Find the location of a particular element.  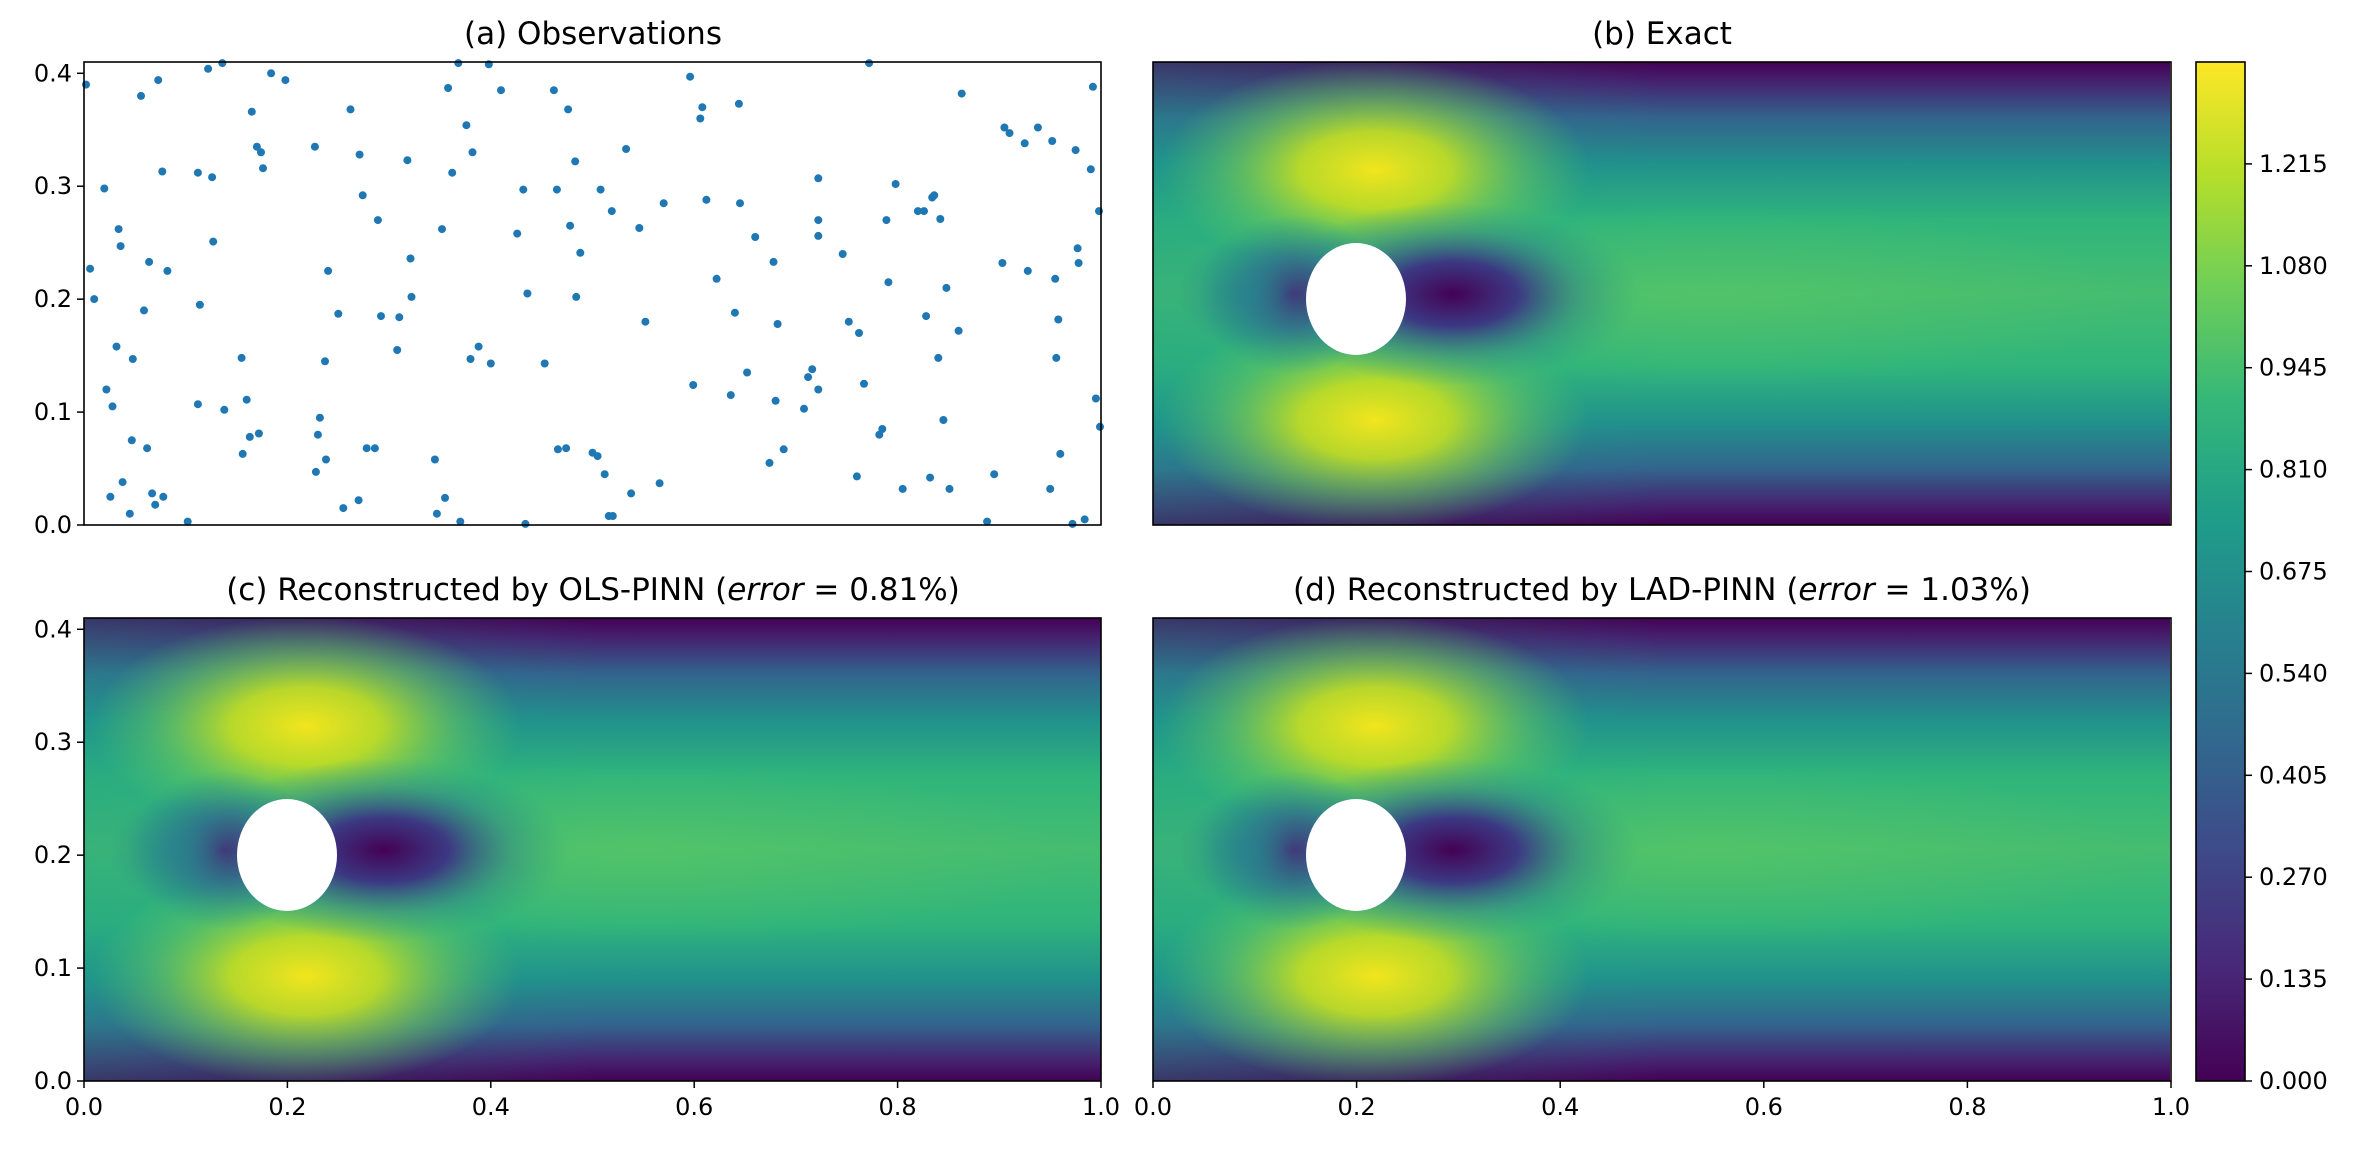

panel-c-y-axis: 0.0 0.1 0.2 0.3 0.4 is located at coordinates (59, 855).